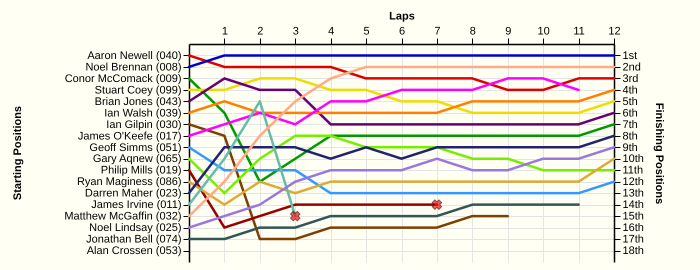 This screenshot has width=700, height=270. I want to click on x-tick-label: 6, so click(402, 32).